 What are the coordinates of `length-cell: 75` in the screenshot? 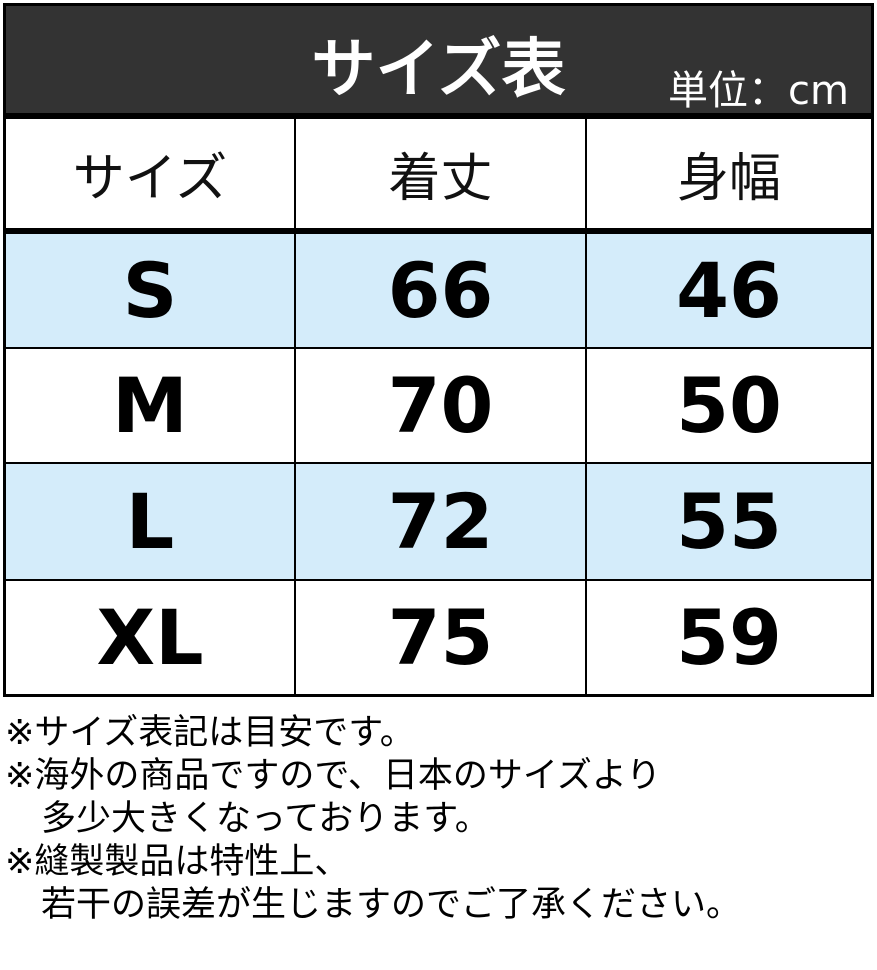 It's located at (441, 637).